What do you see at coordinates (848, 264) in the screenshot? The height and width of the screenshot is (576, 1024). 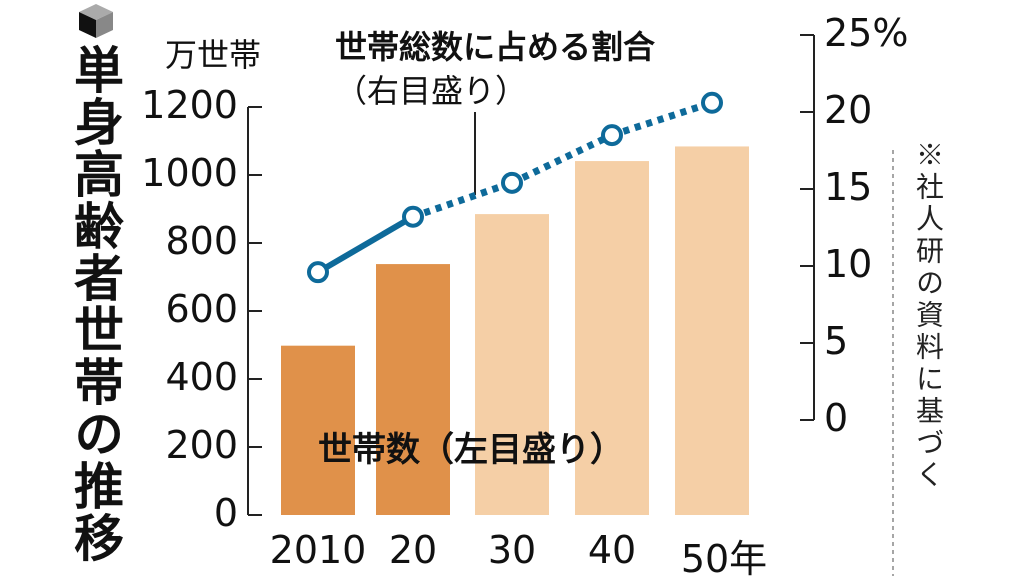 I see `right-tick-label: 10` at bounding box center [848, 264].